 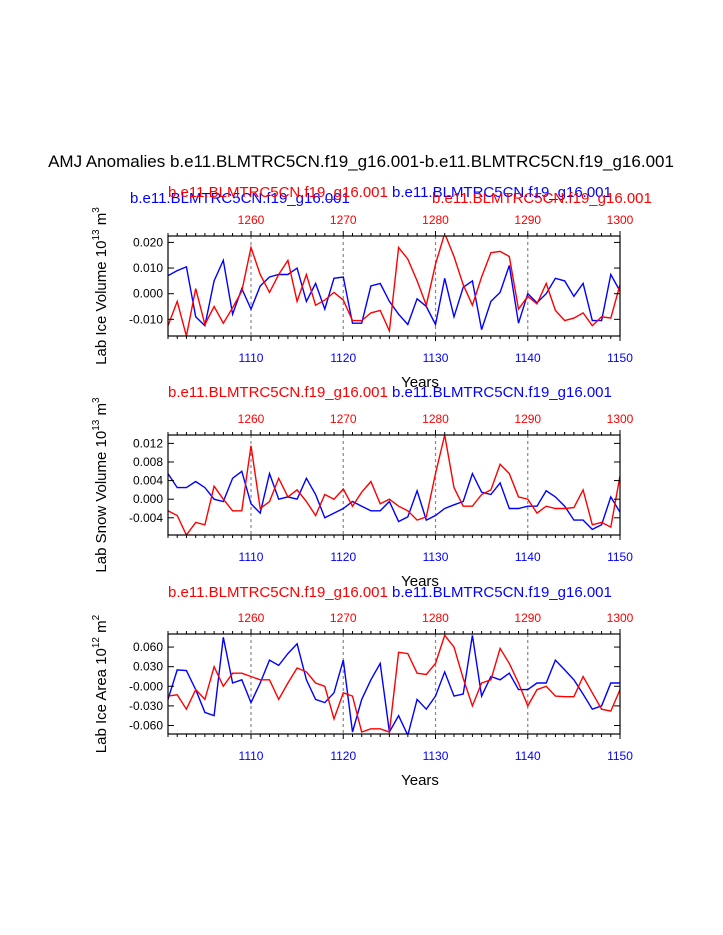 What do you see at coordinates (148, 242) in the screenshot?
I see `y-tick-label: 0.020` at bounding box center [148, 242].